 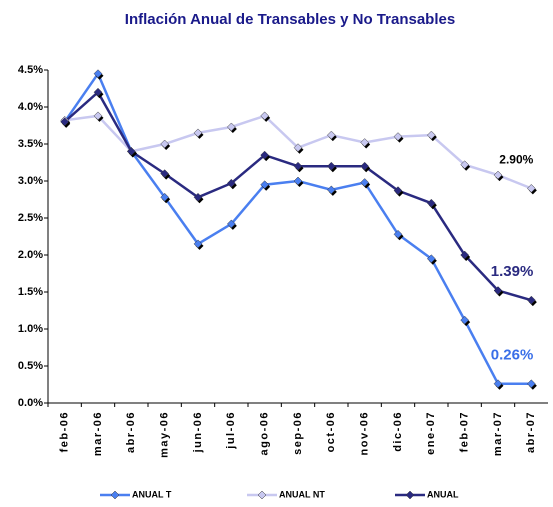 What do you see at coordinates (30, 292) in the screenshot?
I see `y-tick-label: 1.5%` at bounding box center [30, 292].